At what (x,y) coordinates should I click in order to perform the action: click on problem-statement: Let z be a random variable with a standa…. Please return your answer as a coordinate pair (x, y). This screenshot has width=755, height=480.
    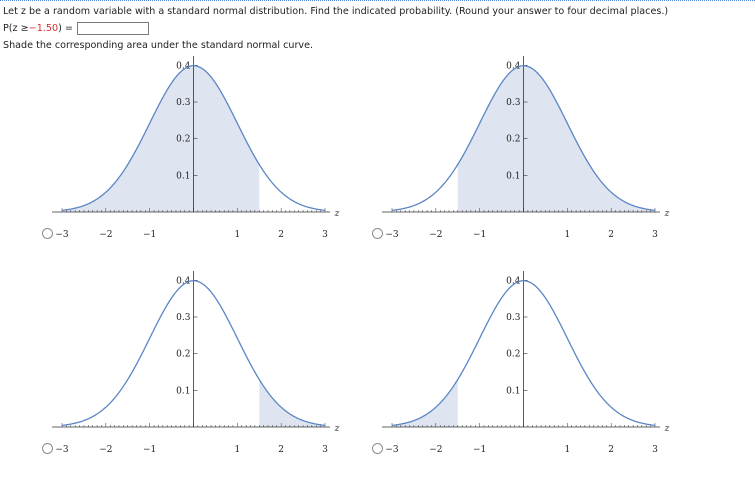
    Looking at the image, I should click on (336, 11).